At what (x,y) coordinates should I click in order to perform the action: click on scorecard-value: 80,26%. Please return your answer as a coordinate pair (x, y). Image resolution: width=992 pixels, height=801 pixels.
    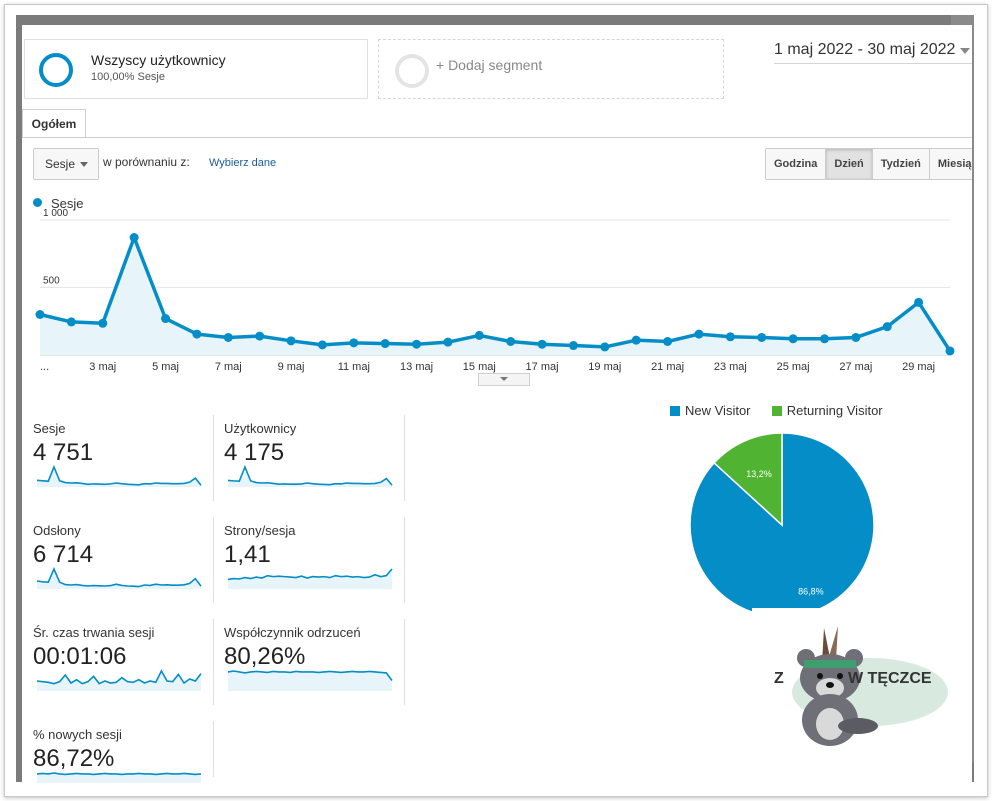
    Looking at the image, I should click on (265, 656).